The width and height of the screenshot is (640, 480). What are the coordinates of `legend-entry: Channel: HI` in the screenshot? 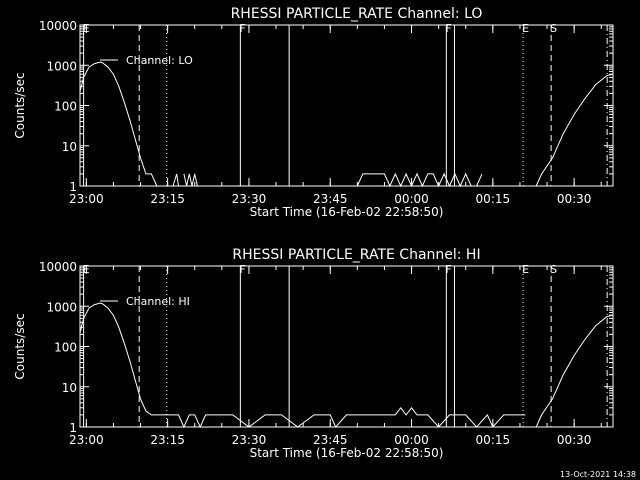 It's located at (158, 301).